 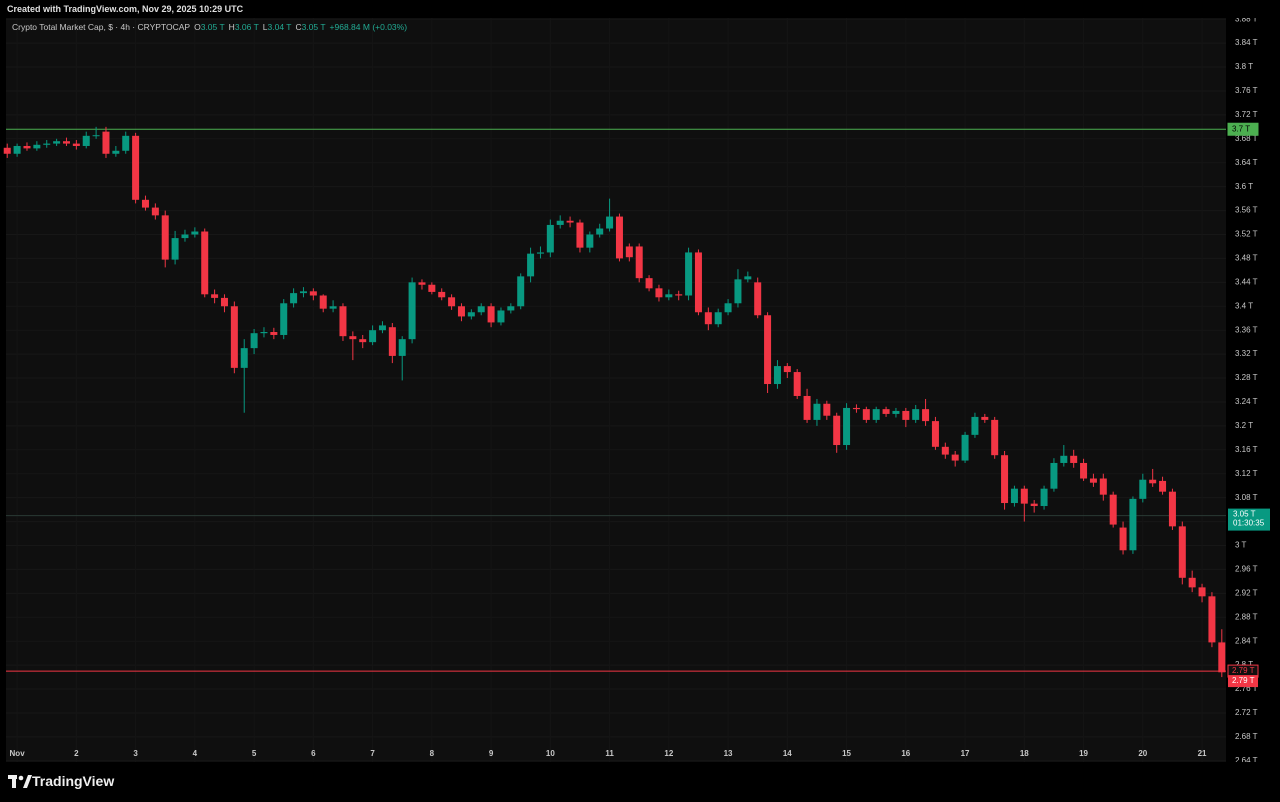 What do you see at coordinates (1246, 377) in the screenshot?
I see `y-tick-label: 3.28 T` at bounding box center [1246, 377].